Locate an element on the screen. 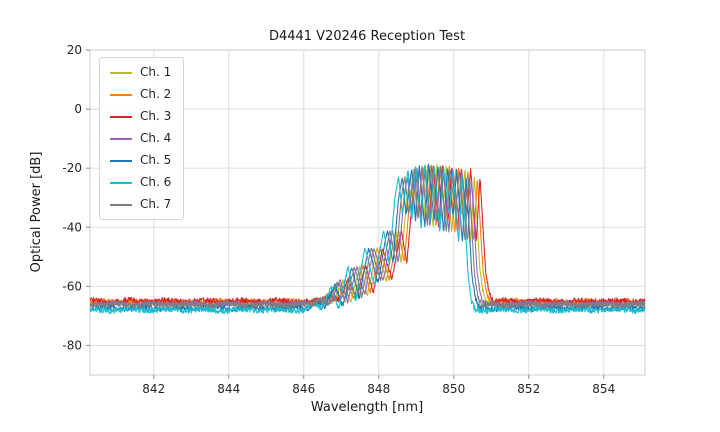  legend-item-2: Ch. 2 is located at coordinates (140, 94).